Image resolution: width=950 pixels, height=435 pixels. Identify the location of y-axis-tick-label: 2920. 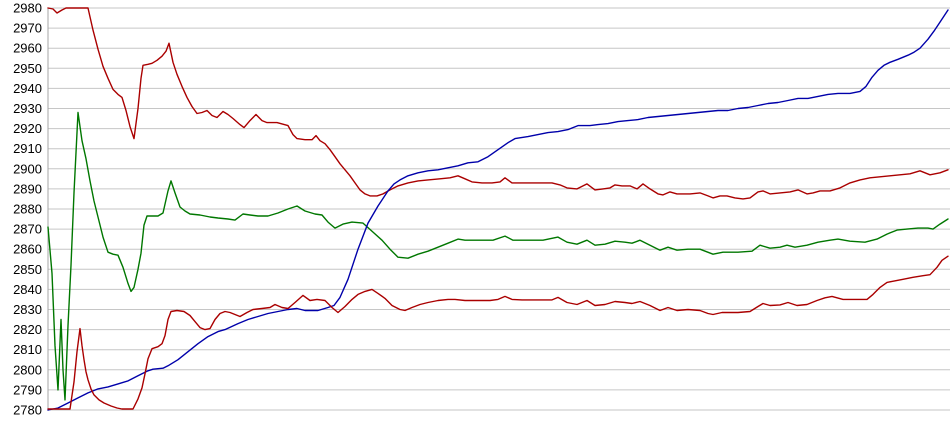
(27, 128).